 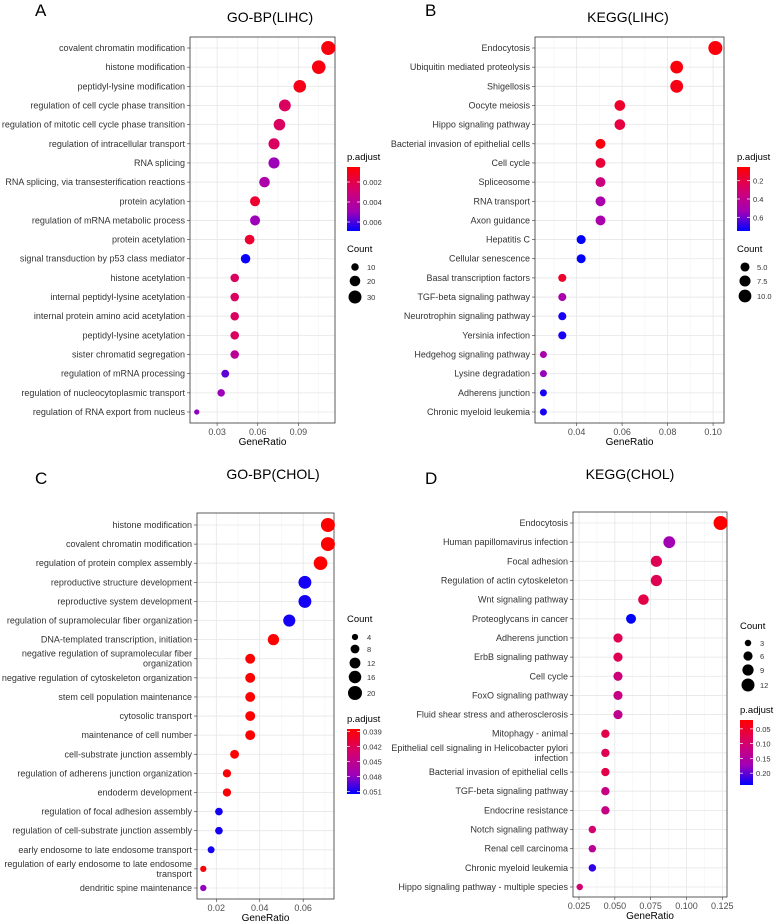 I want to click on term-label: cell-substrate junction assembly, so click(x=128, y=754).